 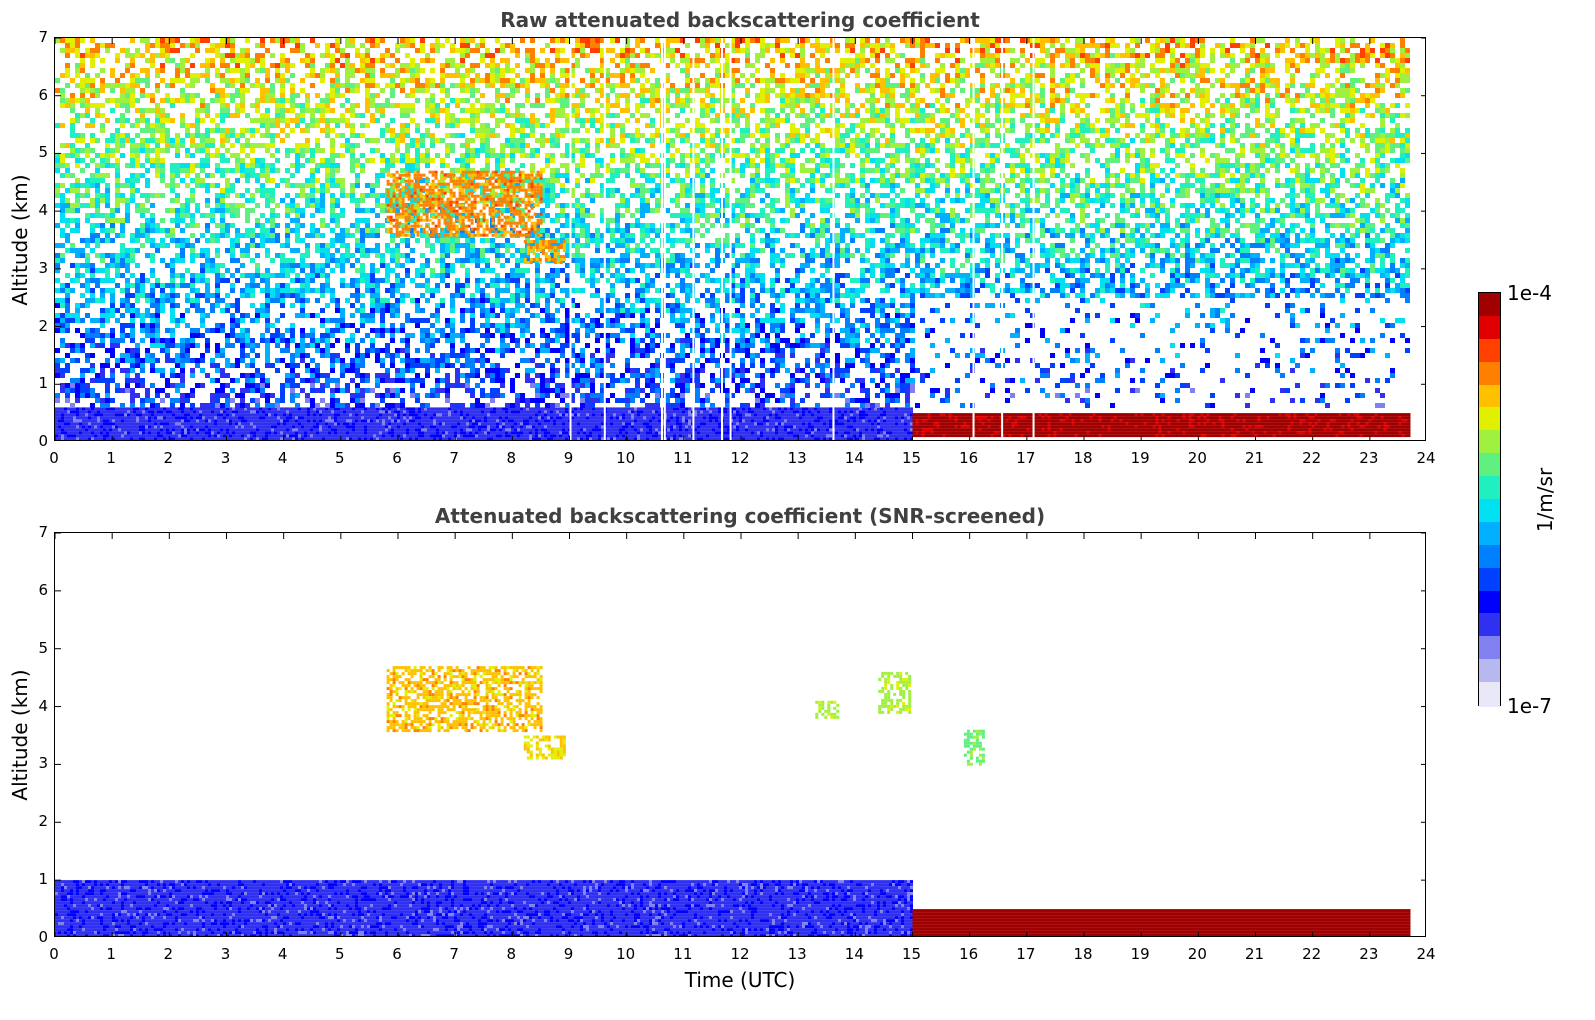 I want to click on heatmap-region-boundary-layer, so click(x=484, y=424).